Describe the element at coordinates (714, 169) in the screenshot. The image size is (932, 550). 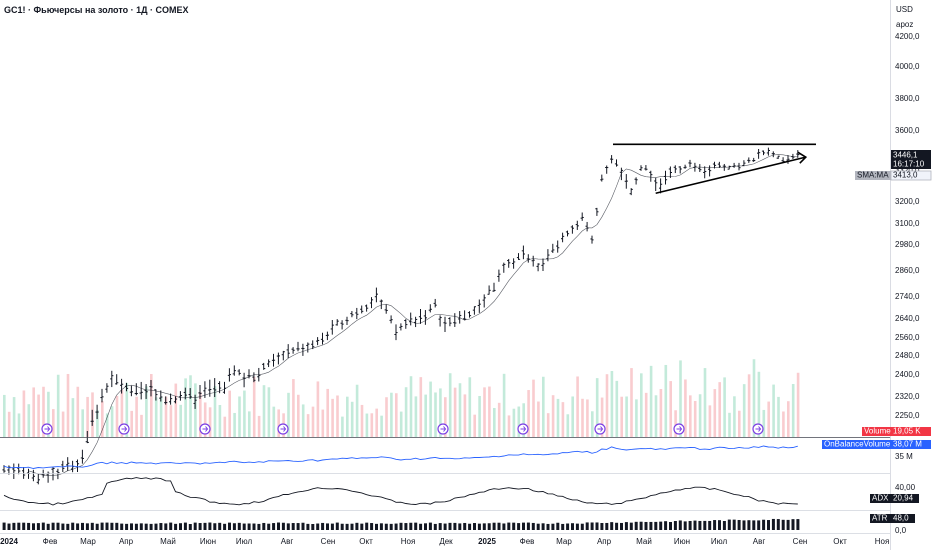
I see `drawings` at that location.